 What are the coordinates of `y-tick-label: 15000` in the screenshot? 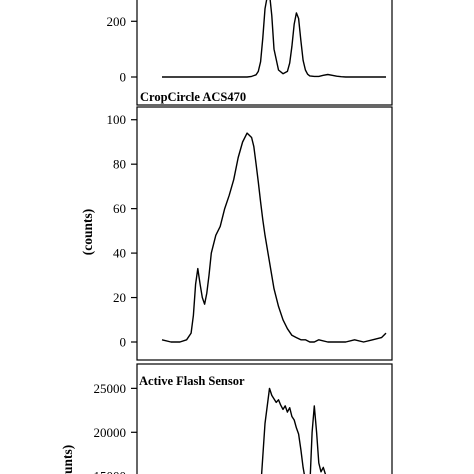 It's located at (110, 471).